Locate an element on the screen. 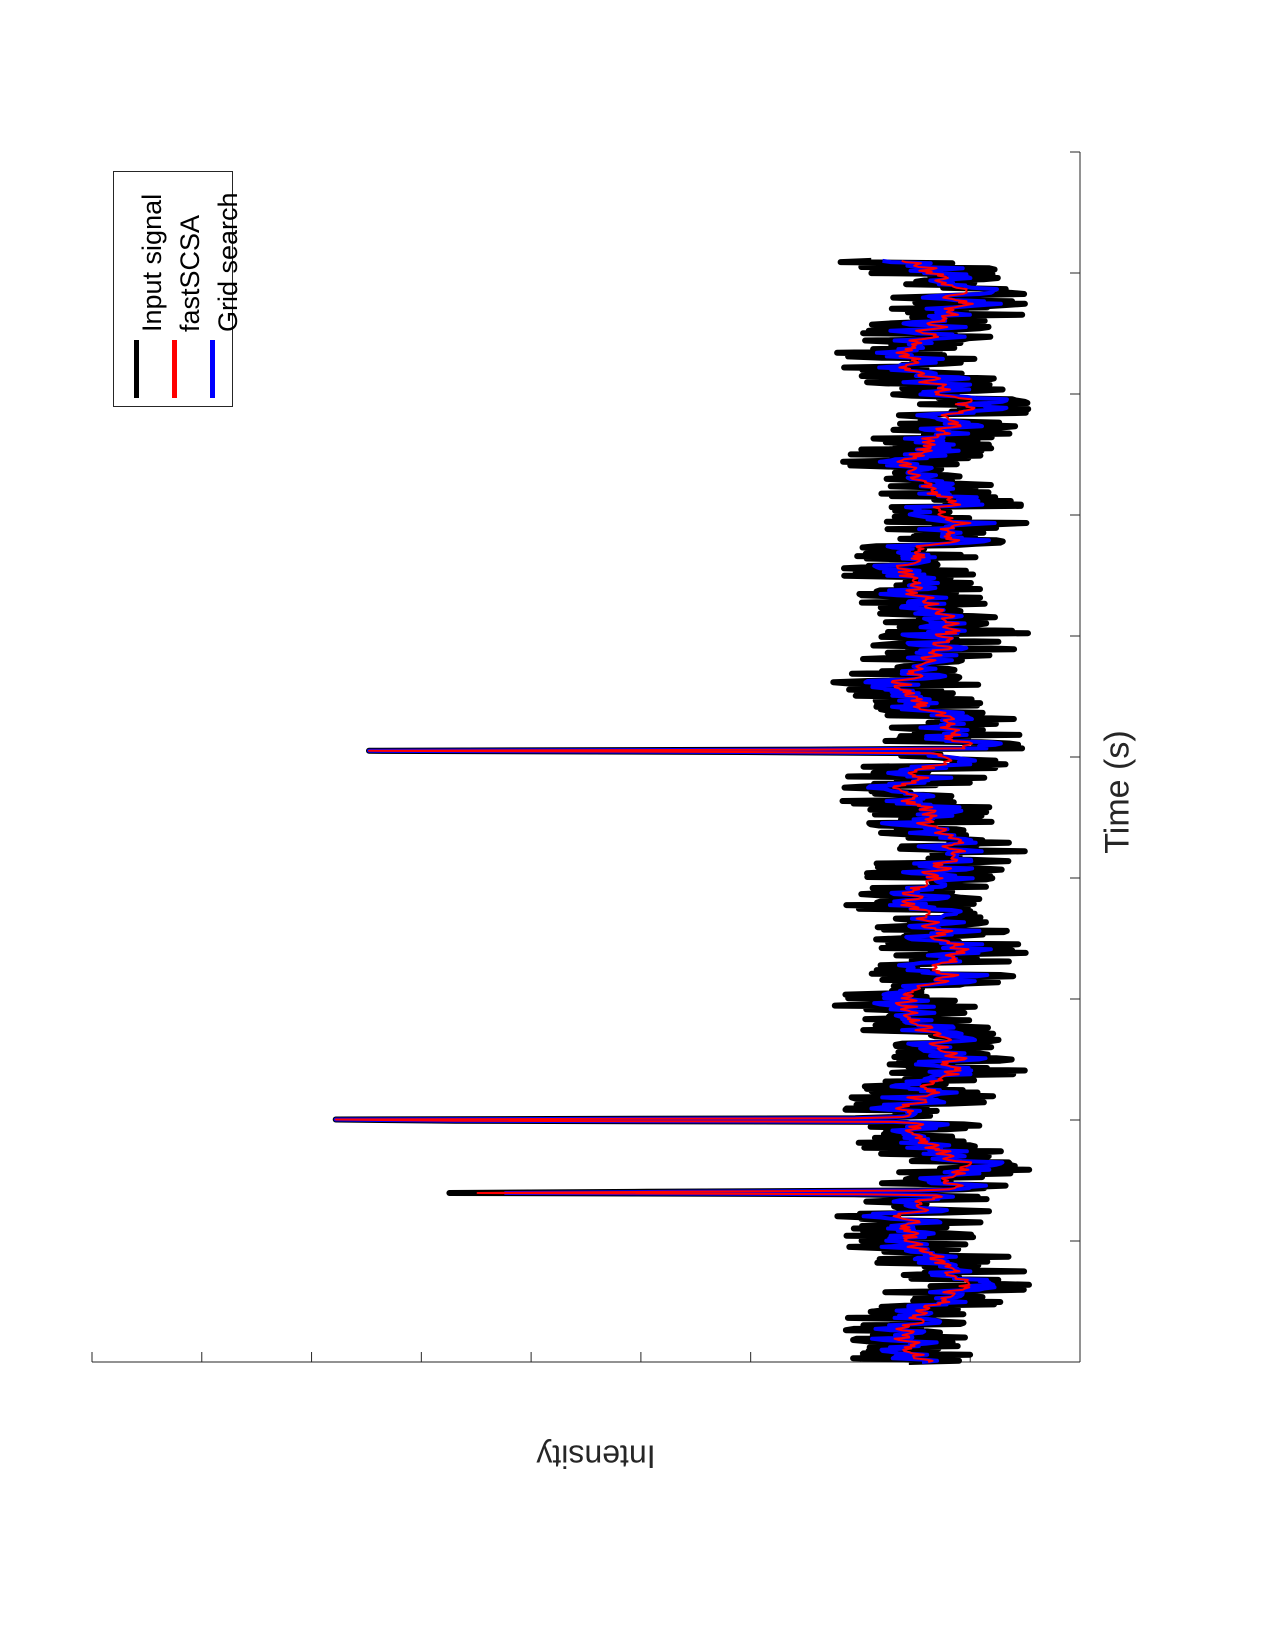  y-axis-label: Intensity is located at coordinates (596, 1456).